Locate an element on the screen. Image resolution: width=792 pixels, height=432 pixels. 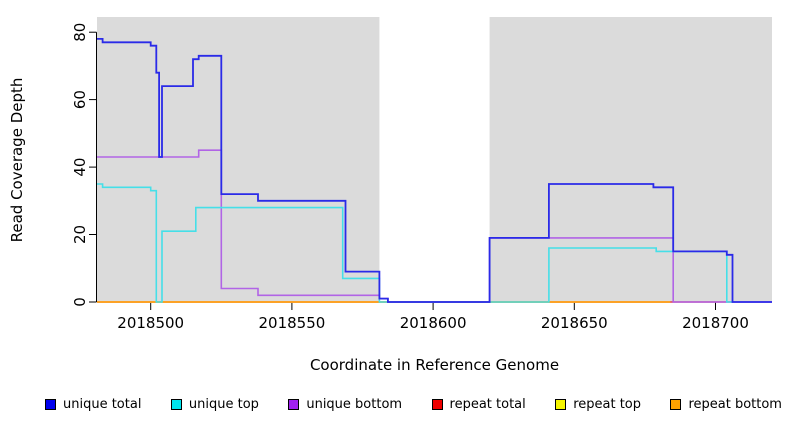
y-tick-label: 0 is located at coordinates (80, 302).